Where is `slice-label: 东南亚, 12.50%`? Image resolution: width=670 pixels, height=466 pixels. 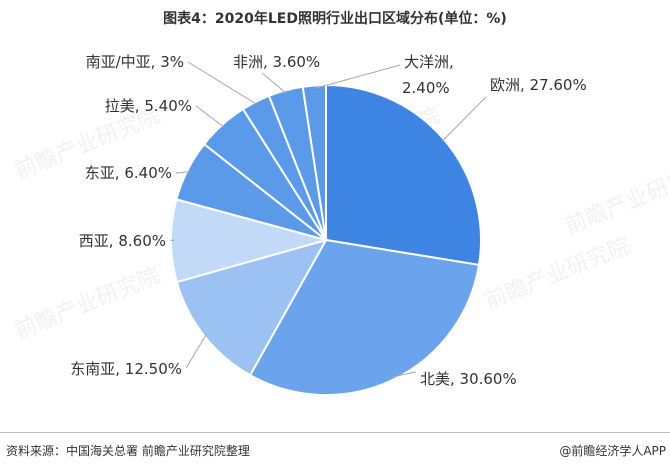 slice-label: 东南亚, 12.50% is located at coordinates (126, 369).